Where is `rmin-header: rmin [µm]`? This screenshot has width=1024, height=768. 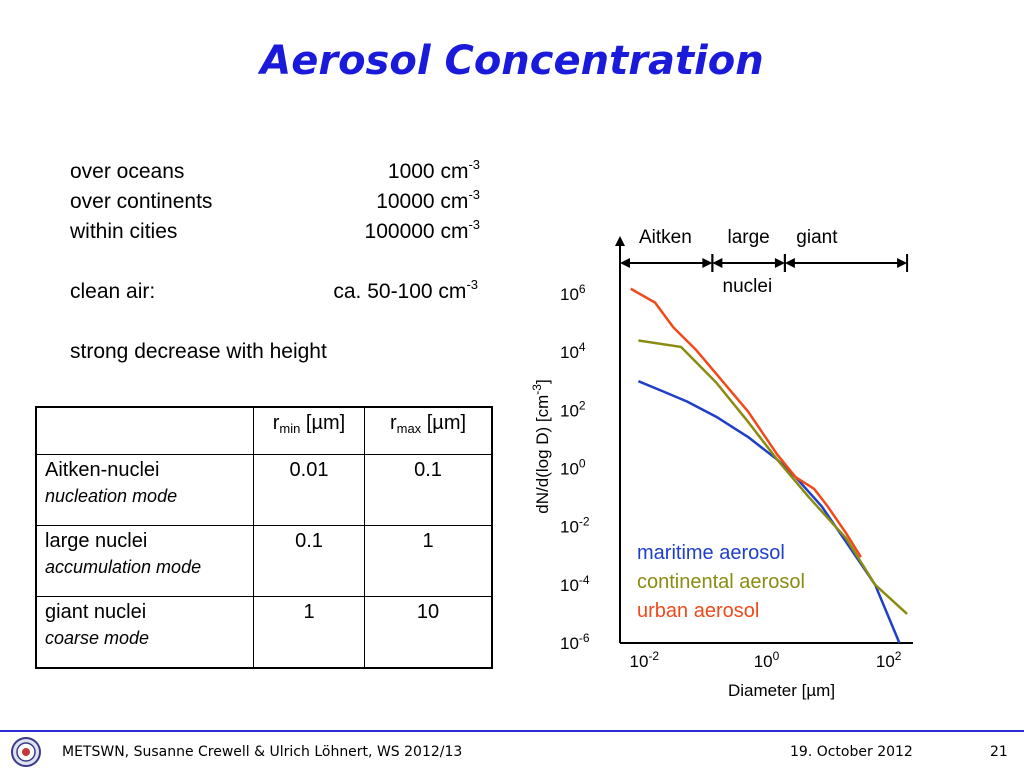 rmin-header: rmin [µm] is located at coordinates (309, 430).